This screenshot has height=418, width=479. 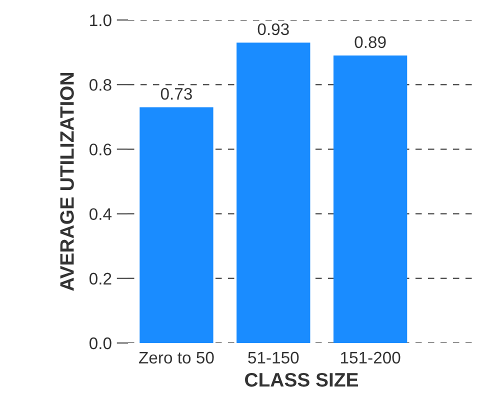 I want to click on y-tick-label: 0.8, so click(x=101, y=85).